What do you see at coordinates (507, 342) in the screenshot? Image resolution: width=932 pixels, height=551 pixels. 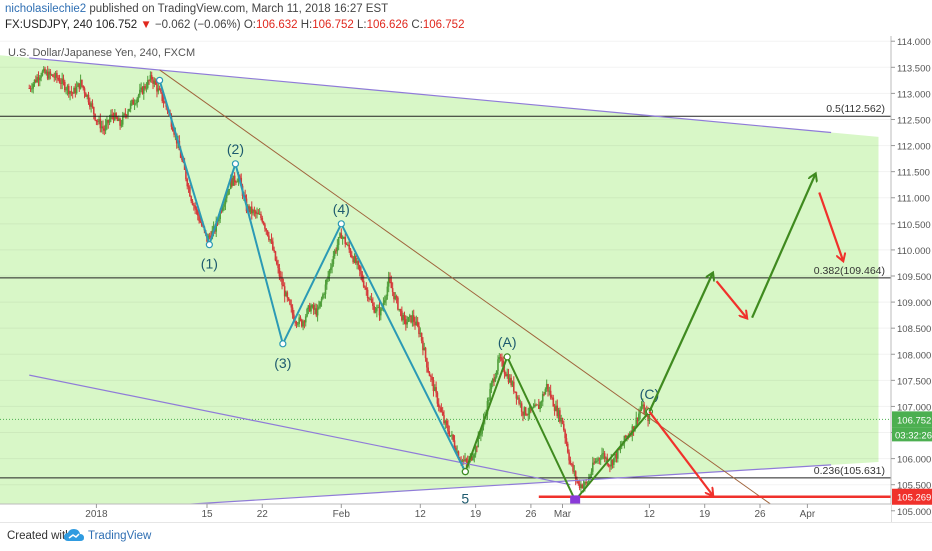 I see `wave-label: (A)` at bounding box center [507, 342].